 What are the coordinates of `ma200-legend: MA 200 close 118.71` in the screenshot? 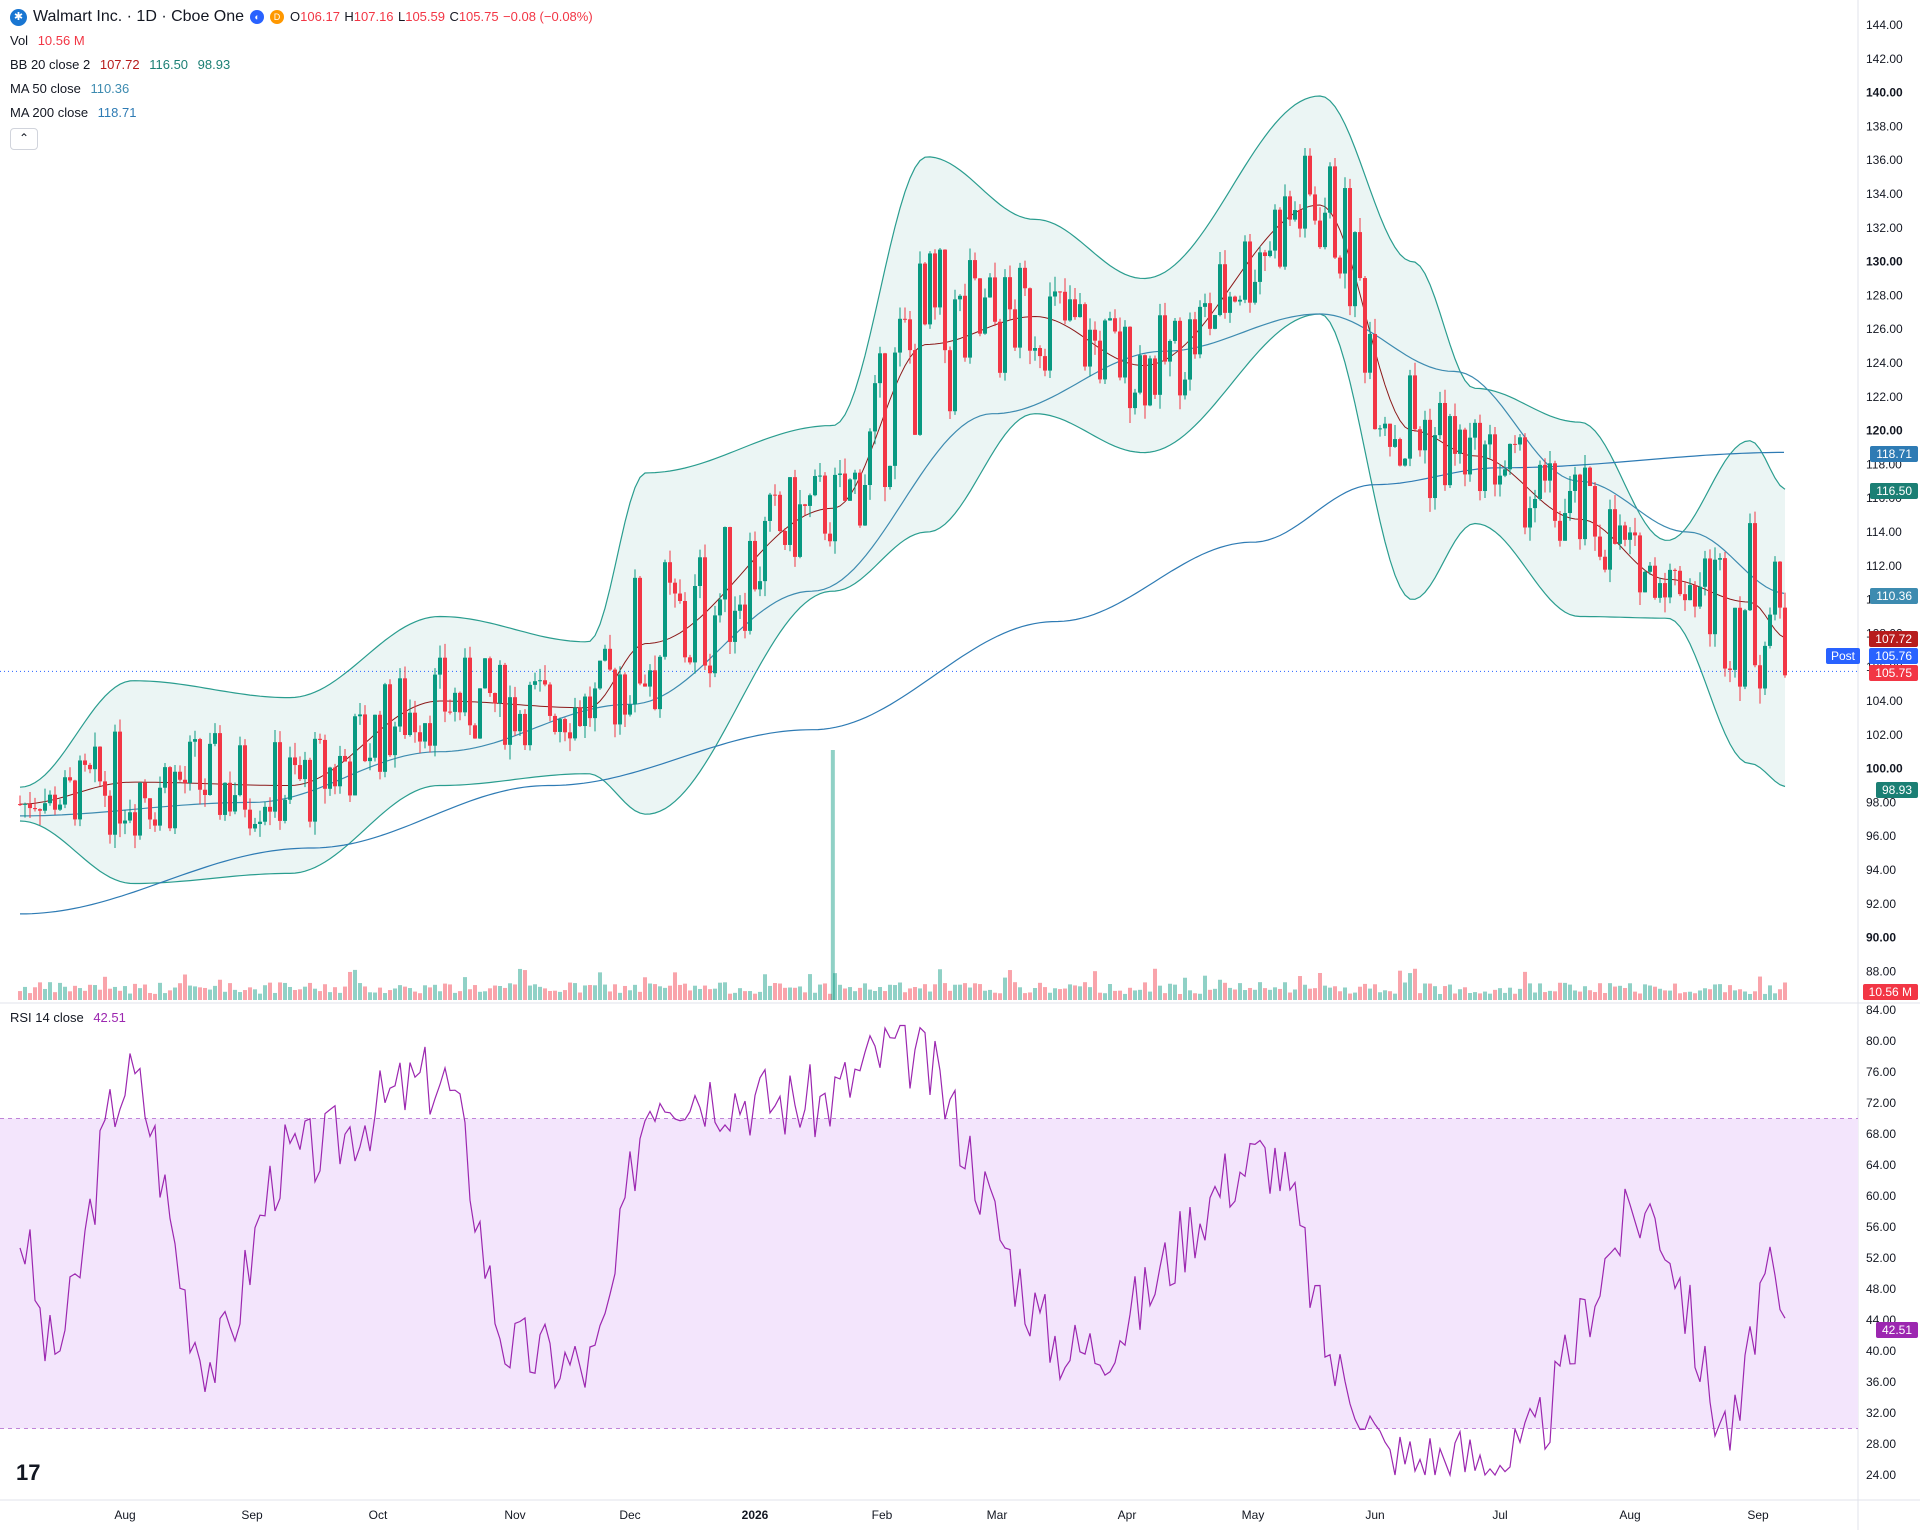 It's located at (73, 112).